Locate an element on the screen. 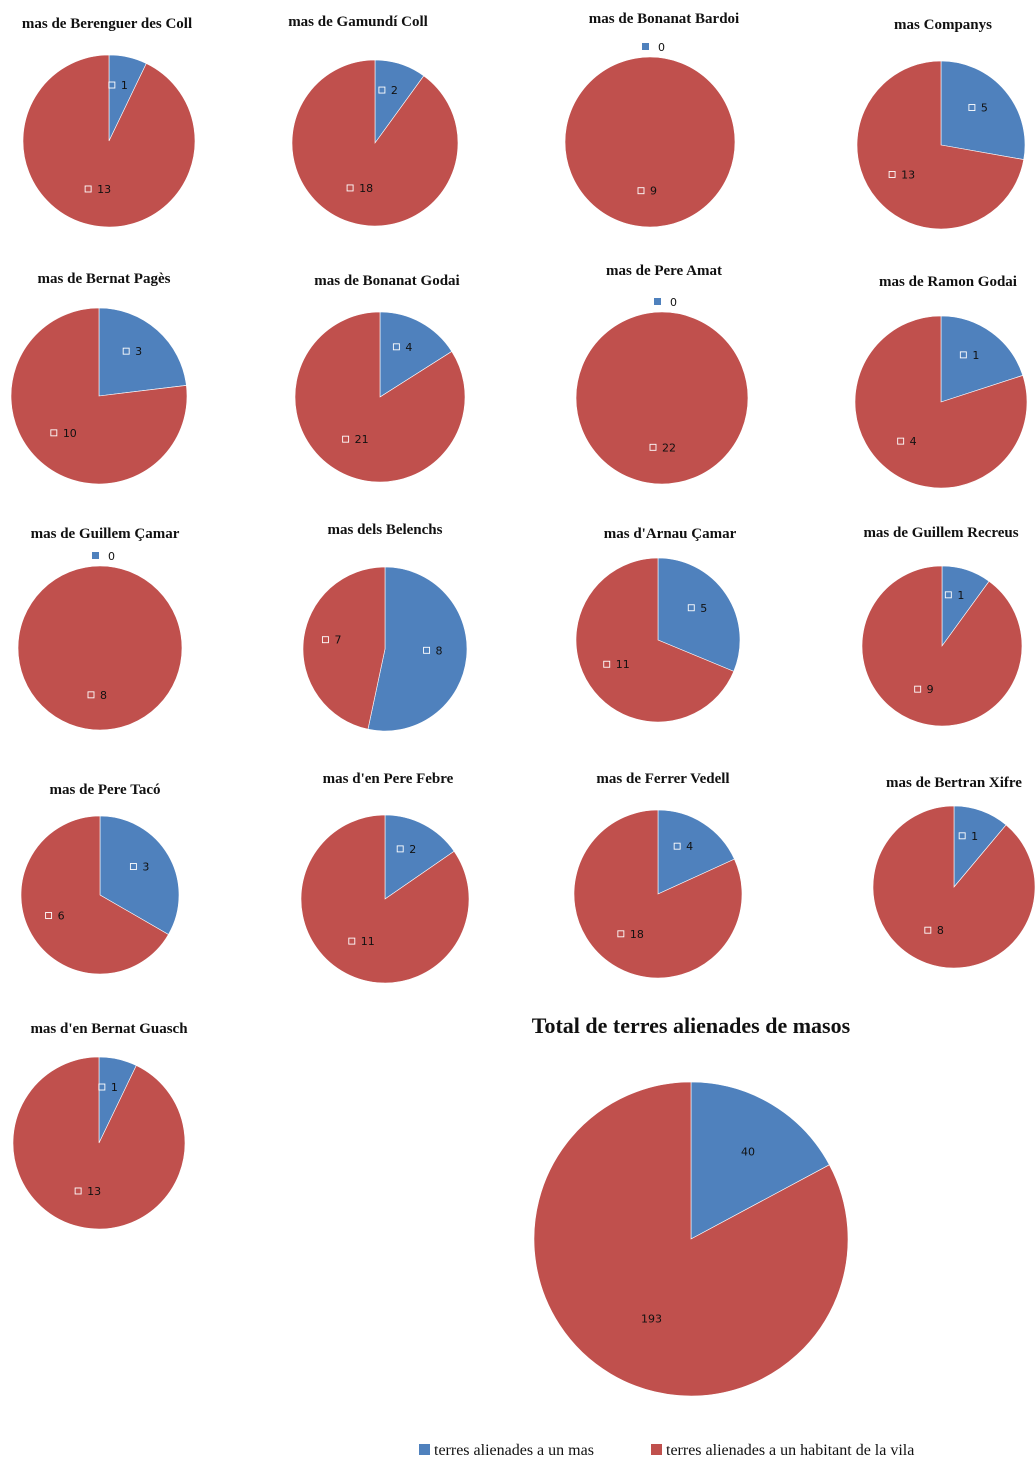 This screenshot has width=1035, height=1459. data-label-vila: 10 is located at coordinates (63, 433).